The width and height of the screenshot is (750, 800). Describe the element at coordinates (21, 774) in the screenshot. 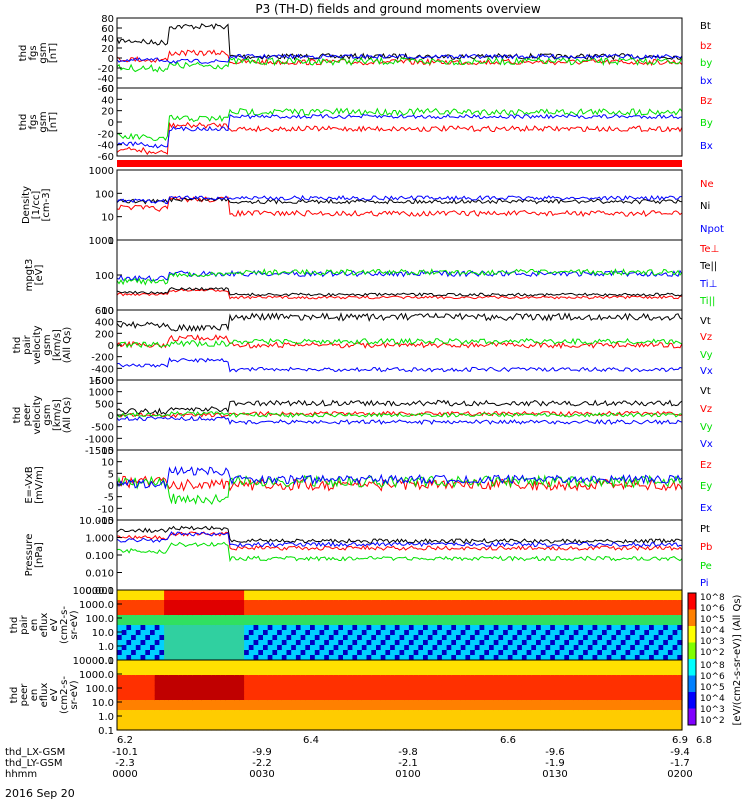

I see `ephemeris-label: hhmm` at that location.